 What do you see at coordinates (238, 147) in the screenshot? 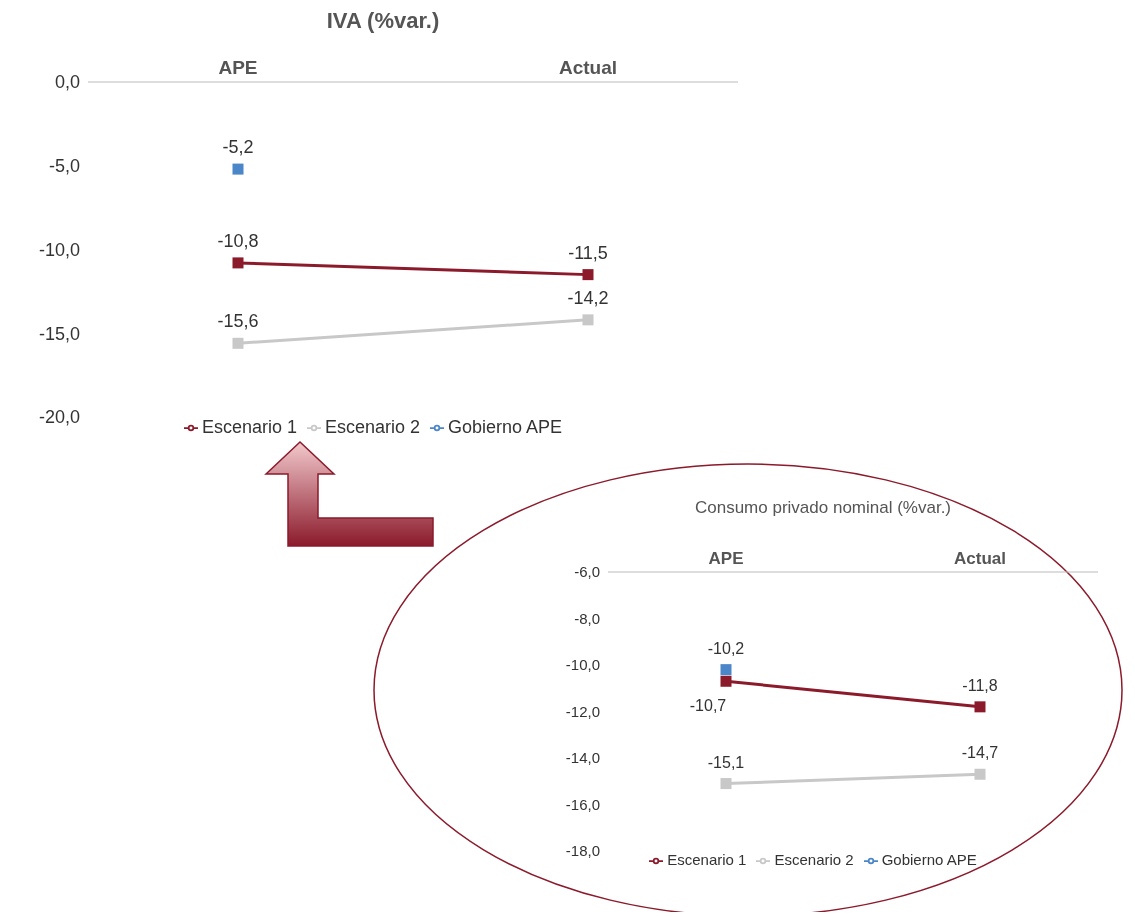
I see `data-label: -5,2` at bounding box center [238, 147].